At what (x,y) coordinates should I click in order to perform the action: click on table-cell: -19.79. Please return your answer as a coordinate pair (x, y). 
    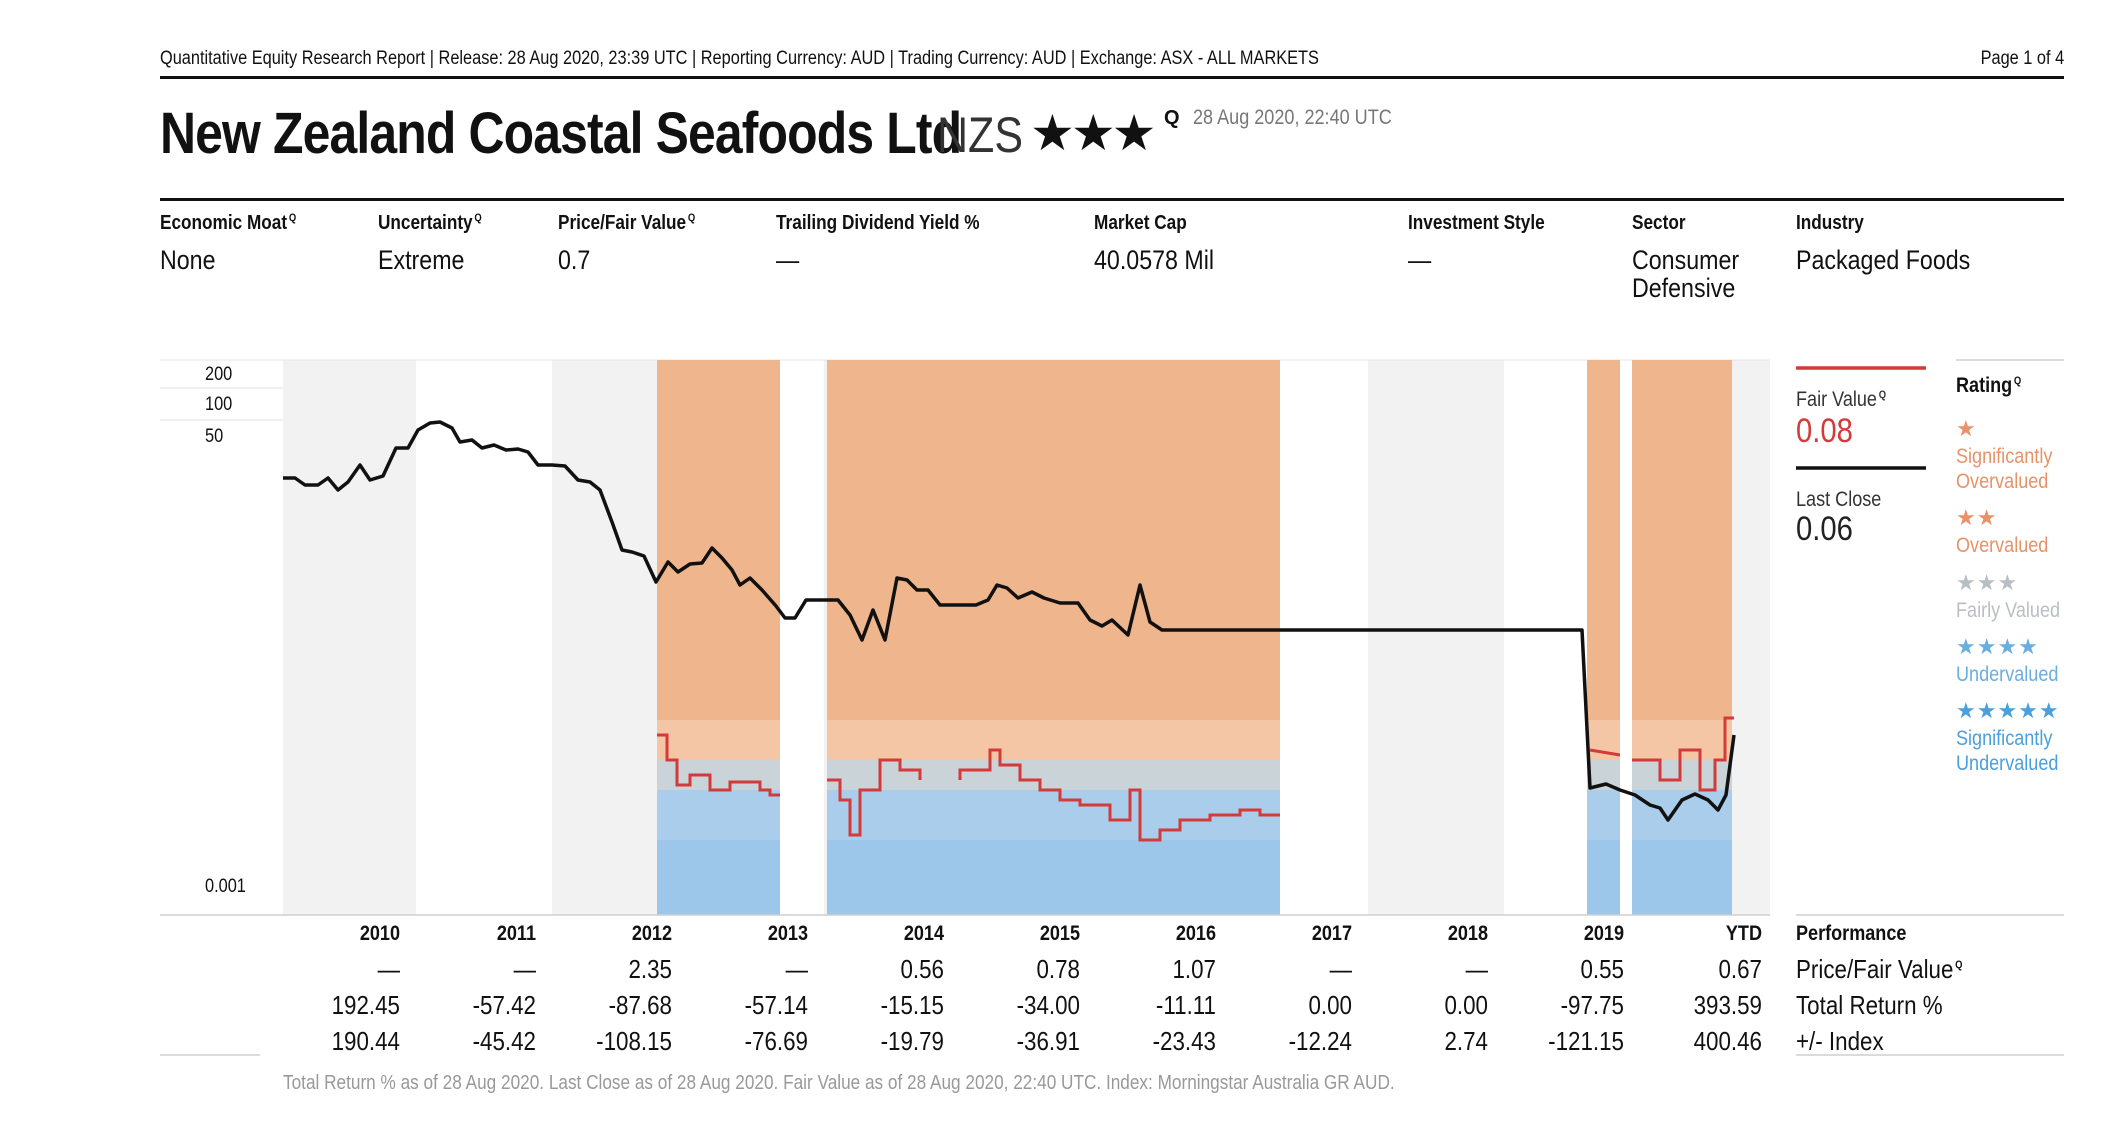
    Looking at the image, I should click on (912, 1041).